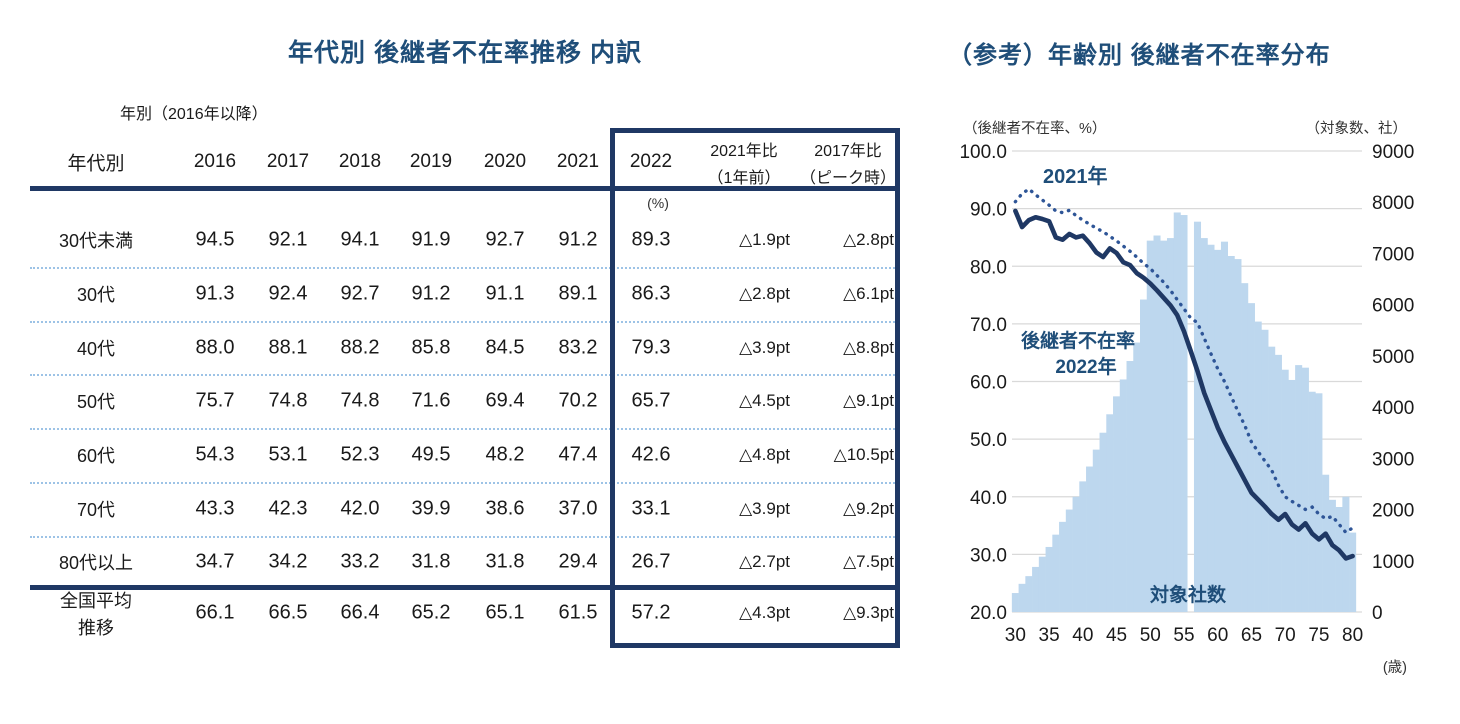 Image resolution: width=1460 pixels, height=724 pixels. I want to click on y-right-tick-label: 9000, so click(1393, 152).